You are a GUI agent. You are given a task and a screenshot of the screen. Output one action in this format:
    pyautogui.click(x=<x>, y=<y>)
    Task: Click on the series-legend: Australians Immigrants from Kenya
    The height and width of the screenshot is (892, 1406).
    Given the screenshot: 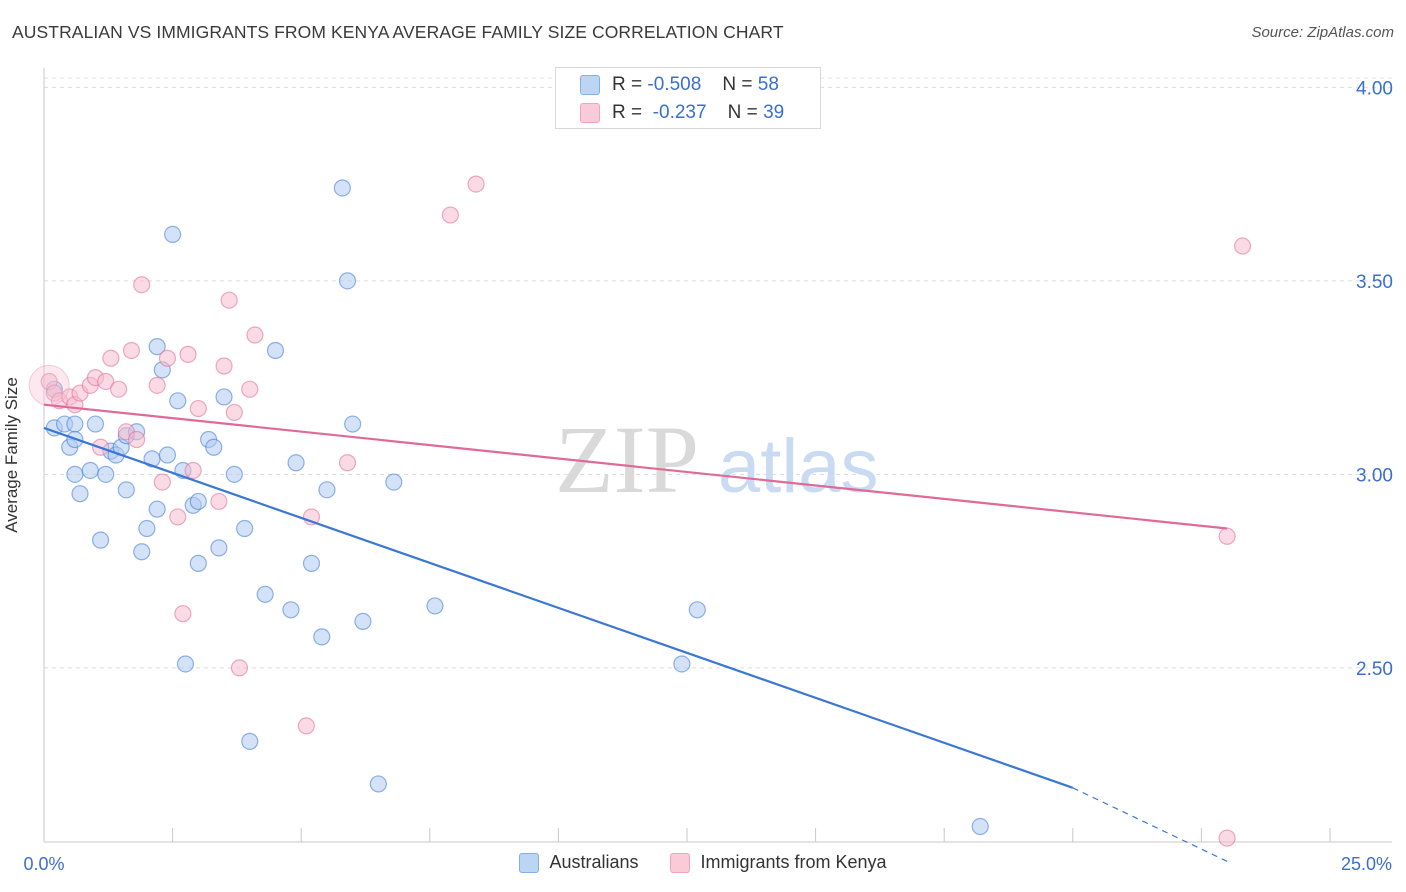 What is the action you would take?
    pyautogui.click(x=703, y=862)
    